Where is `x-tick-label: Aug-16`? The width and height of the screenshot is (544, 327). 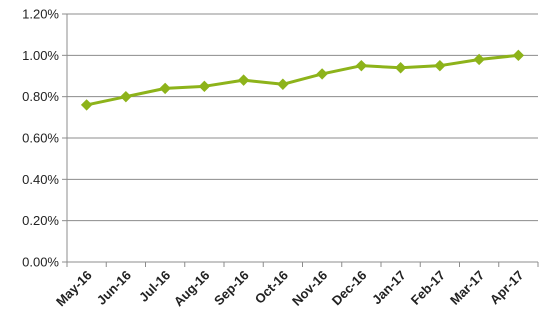 x-tick-label: Aug-16 is located at coordinates (192, 289).